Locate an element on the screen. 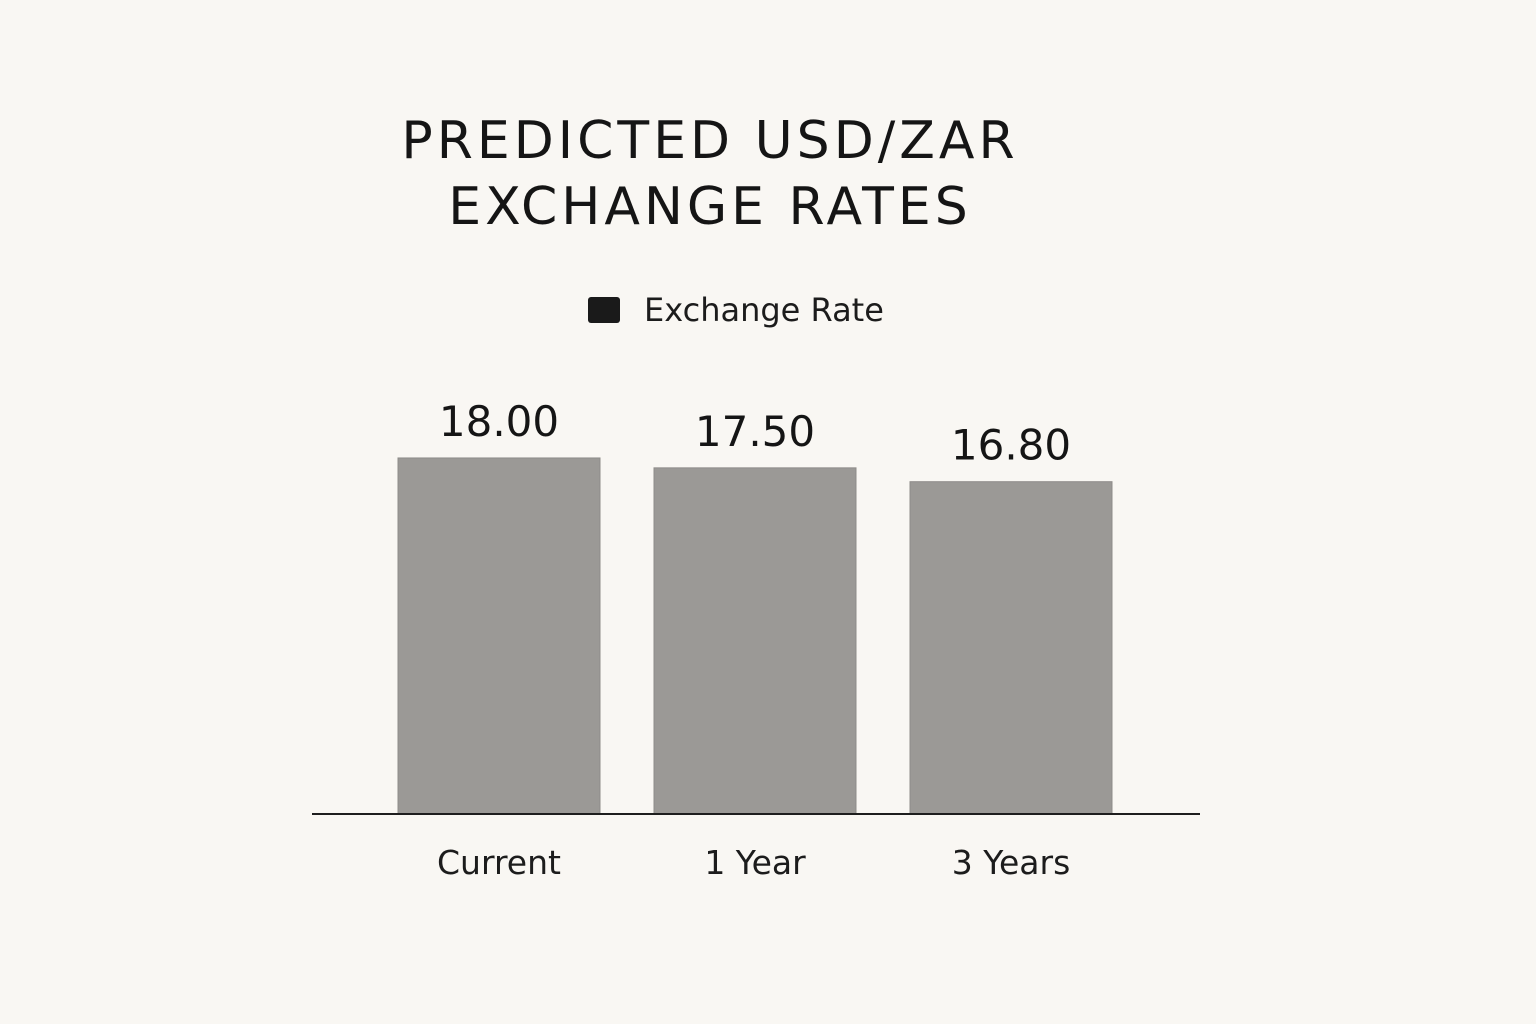  value-labels-group: 18.00 17.50 16.80 is located at coordinates (755, 433).